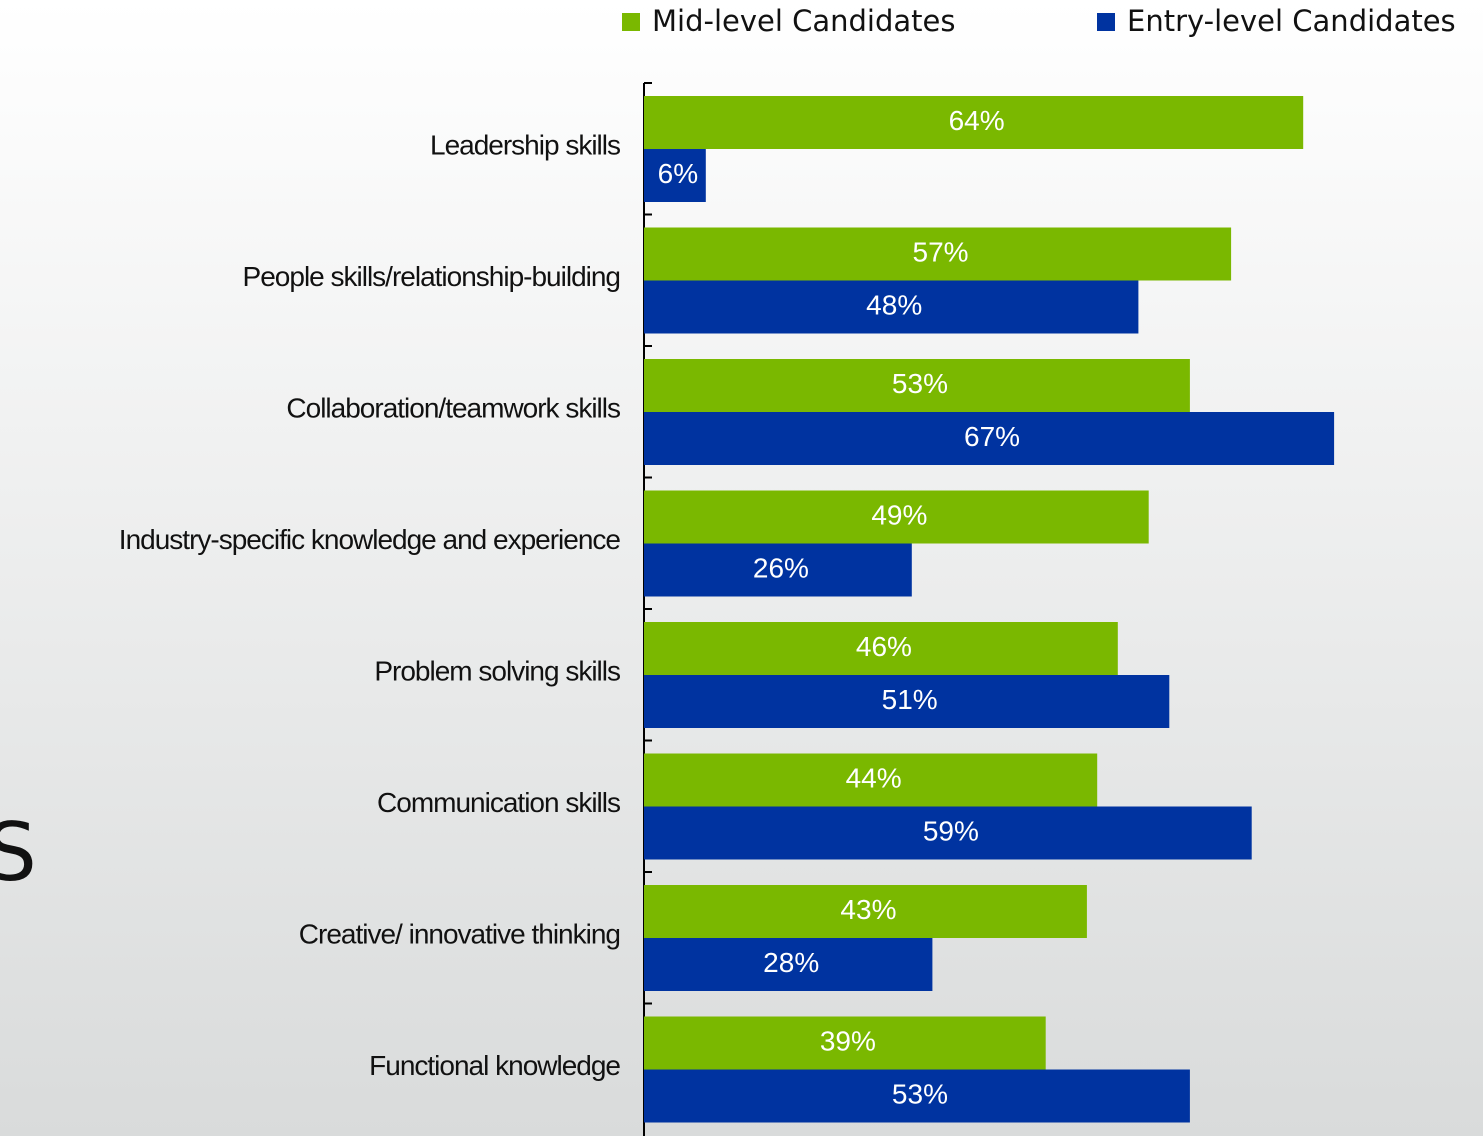 Image resolution: width=1483 pixels, height=1136 pixels. Describe the element at coordinates (459, 933) in the screenshot. I see `y-tick-label: Creative/ innovative thinking` at that location.